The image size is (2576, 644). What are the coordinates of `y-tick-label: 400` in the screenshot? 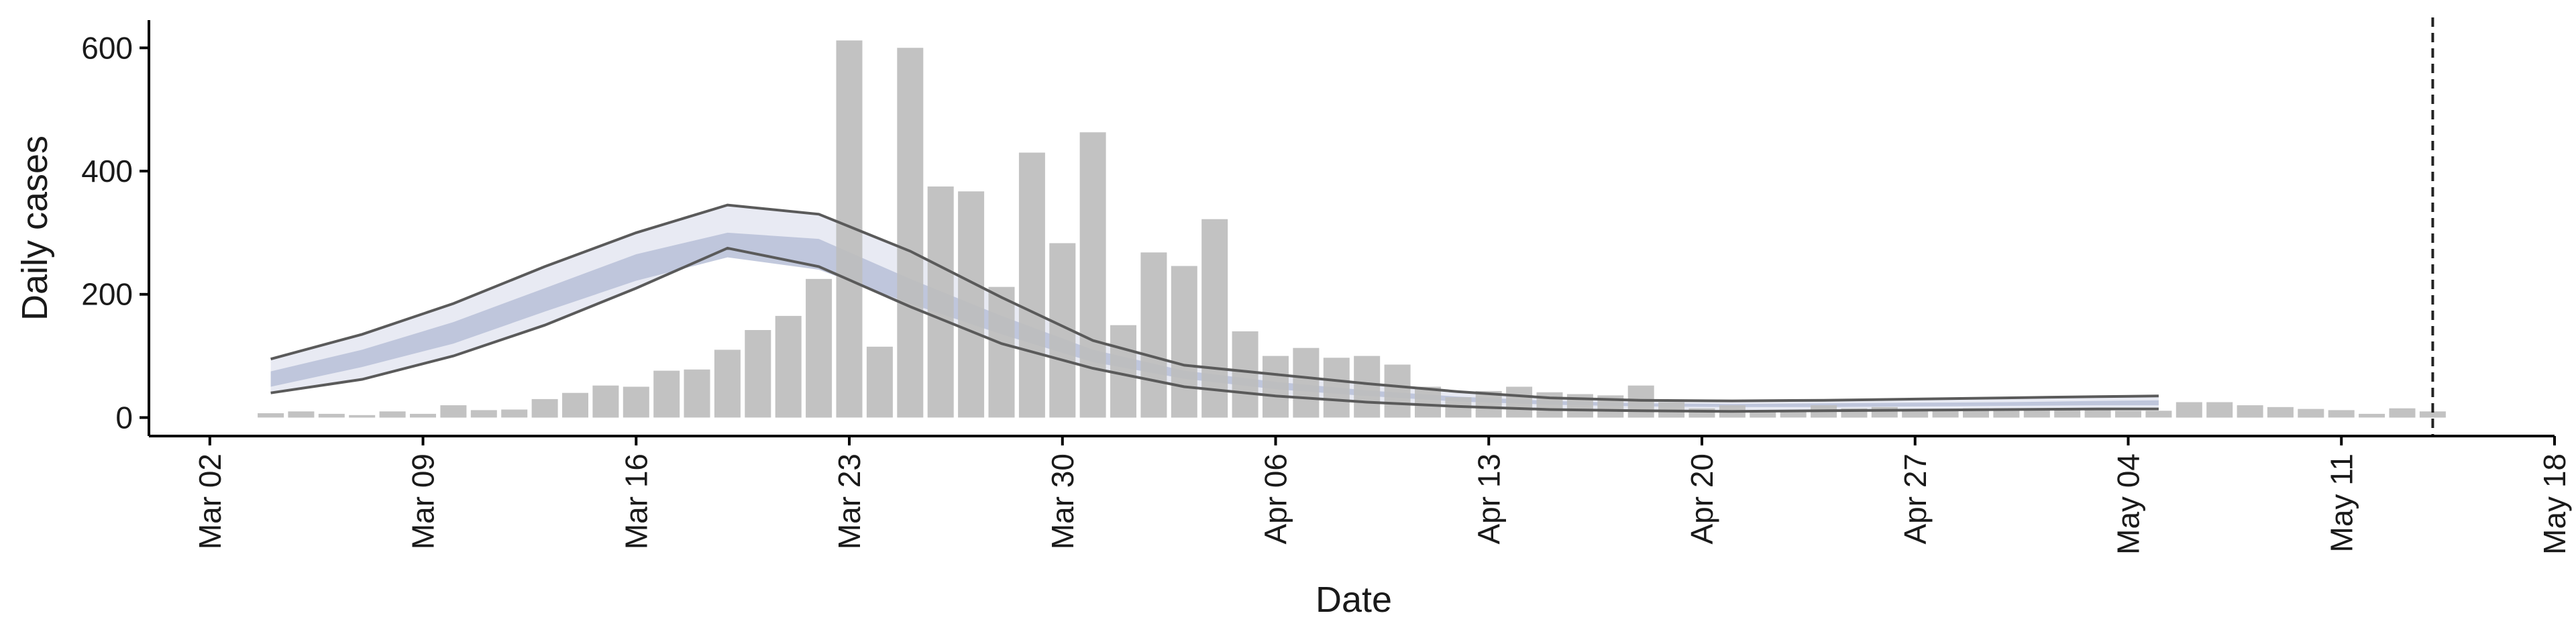 It's located at (107, 171).